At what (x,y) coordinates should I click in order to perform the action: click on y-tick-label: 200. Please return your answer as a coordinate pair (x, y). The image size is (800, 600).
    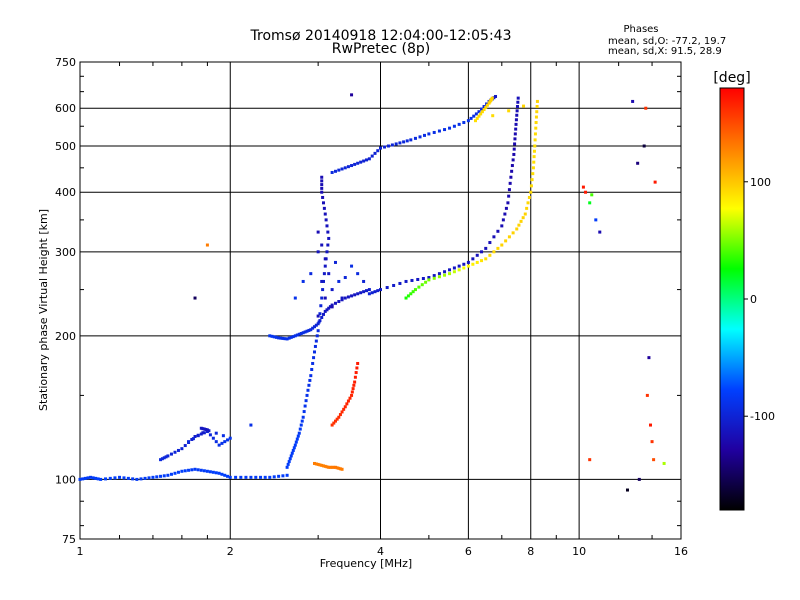
    Looking at the image, I should click on (65, 336).